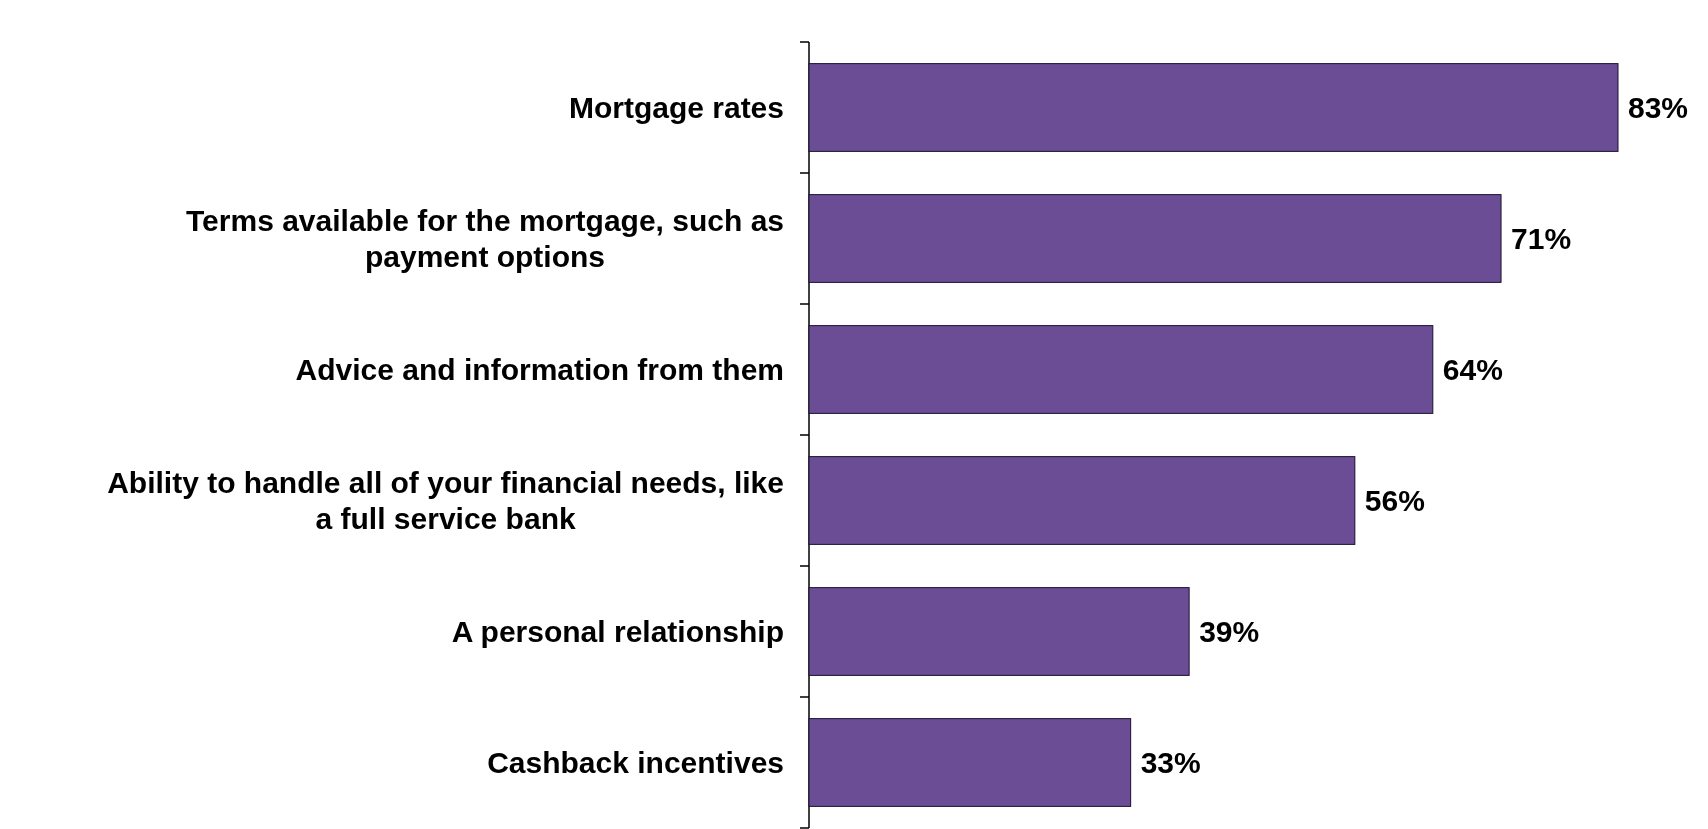 The width and height of the screenshot is (1708, 829). What do you see at coordinates (1472, 369) in the screenshot?
I see `data-label: 64%` at bounding box center [1472, 369].